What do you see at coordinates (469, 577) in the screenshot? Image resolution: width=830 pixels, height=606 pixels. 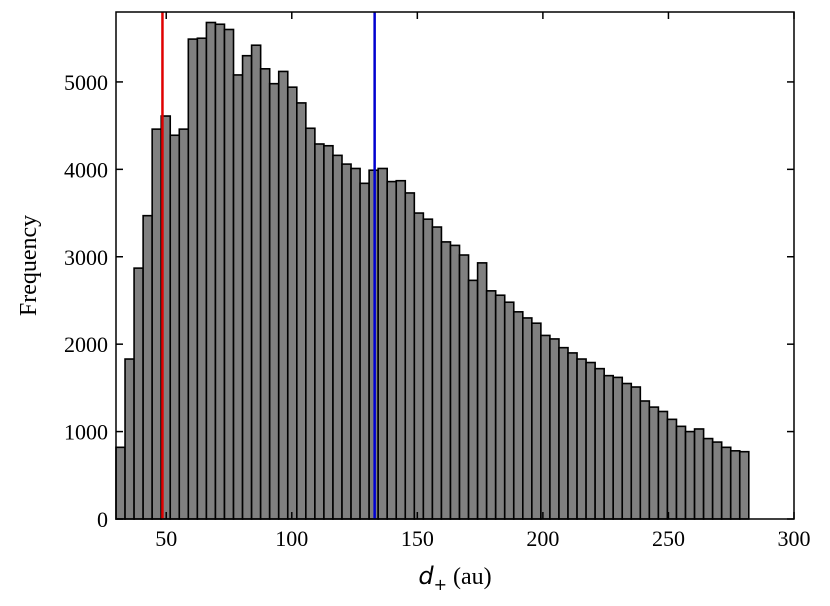 I see `x-axis-unit: (au)` at bounding box center [469, 577].